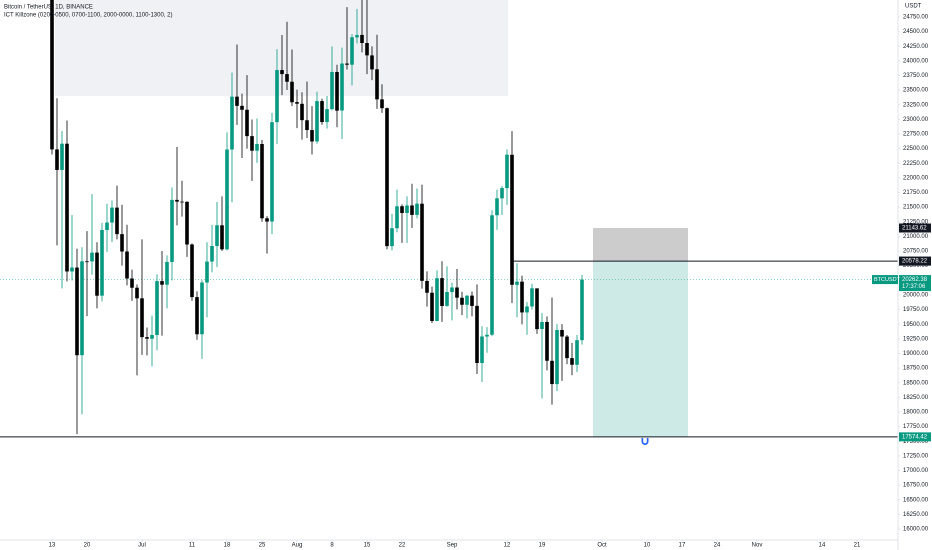 Image resolution: width=932 pixels, height=550 pixels. Describe the element at coordinates (916, 310) in the screenshot. I see `y-tick-label: 19750.00` at that location.